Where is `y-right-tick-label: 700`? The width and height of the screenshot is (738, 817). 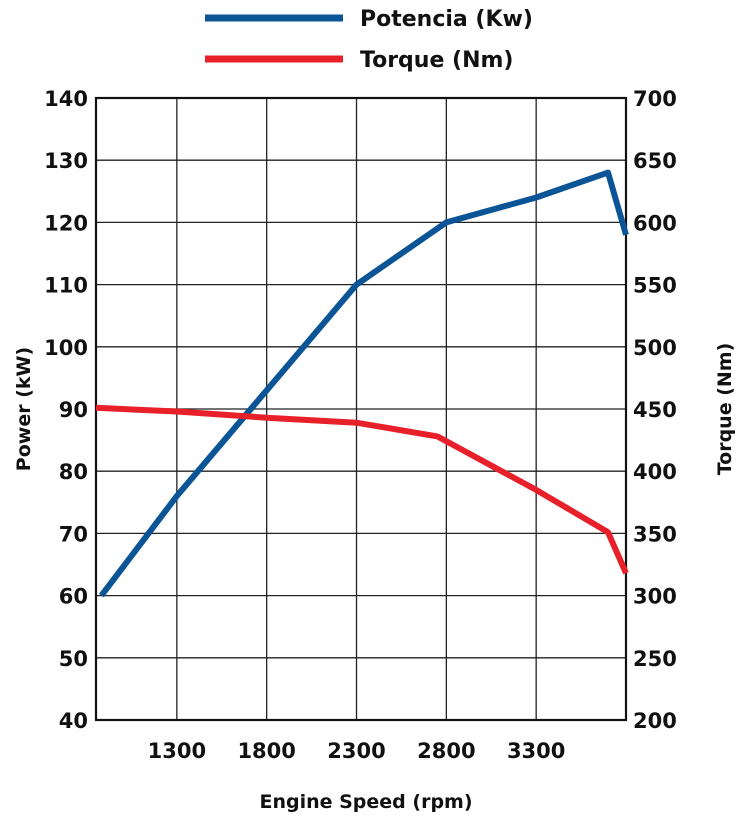
y-right-tick-label: 700 is located at coordinates (655, 99).